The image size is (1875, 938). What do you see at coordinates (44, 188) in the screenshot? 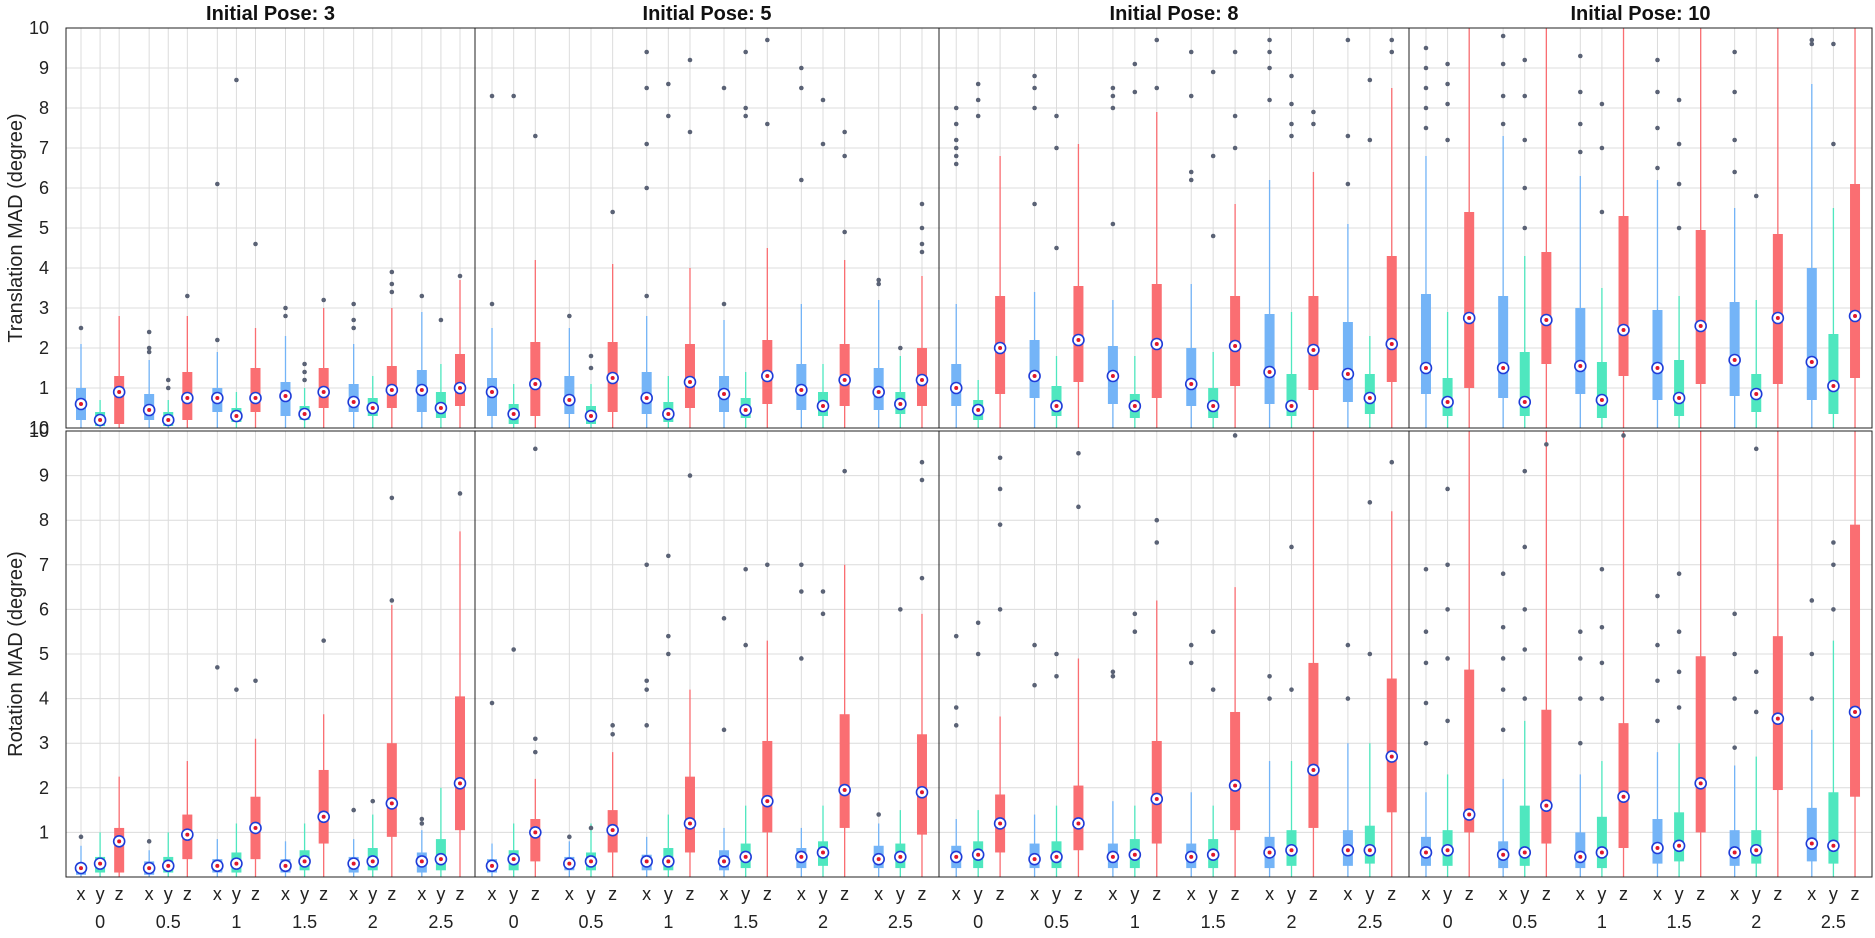
I see `y-tick-label: 6` at bounding box center [44, 188].